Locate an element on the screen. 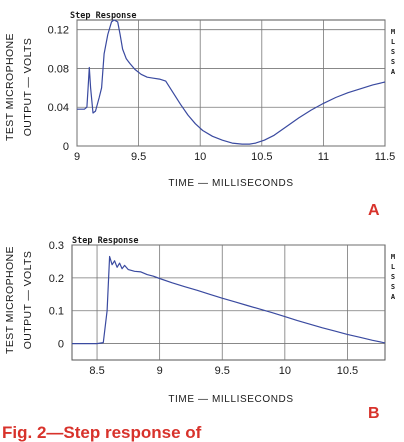 The height and width of the screenshot is (442, 404). x-tick-label: 11 is located at coordinates (323, 157).